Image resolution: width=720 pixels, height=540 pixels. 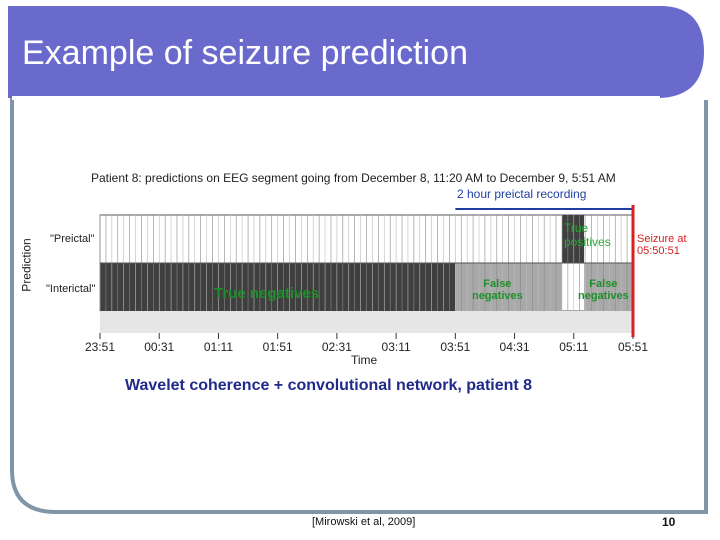 I want to click on true-positives-line1: True, so click(x=576, y=228).